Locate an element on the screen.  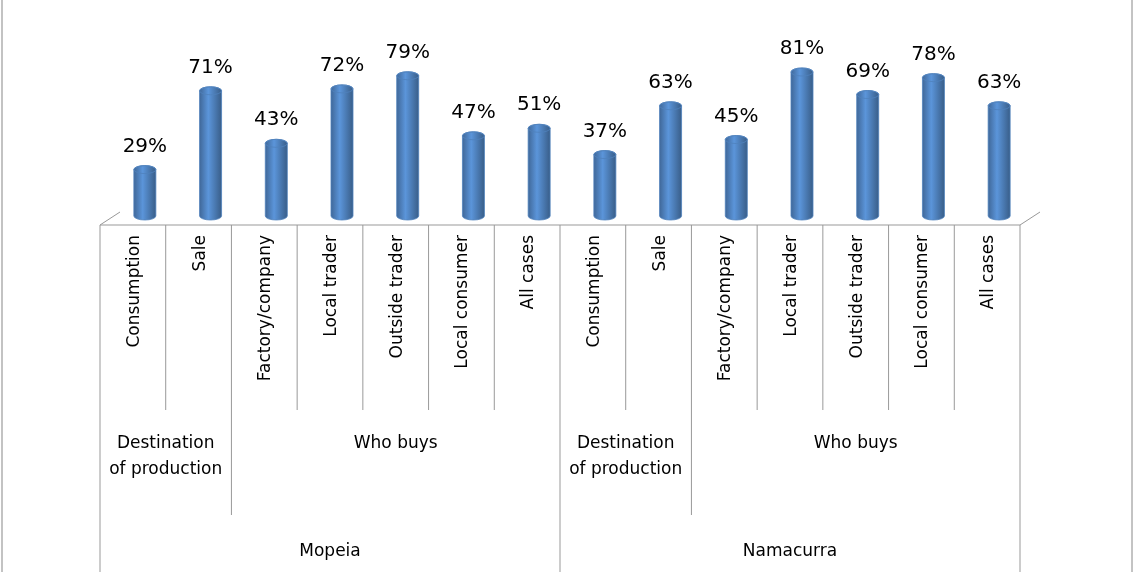
data-label: 72% is located at coordinates (342, 63).